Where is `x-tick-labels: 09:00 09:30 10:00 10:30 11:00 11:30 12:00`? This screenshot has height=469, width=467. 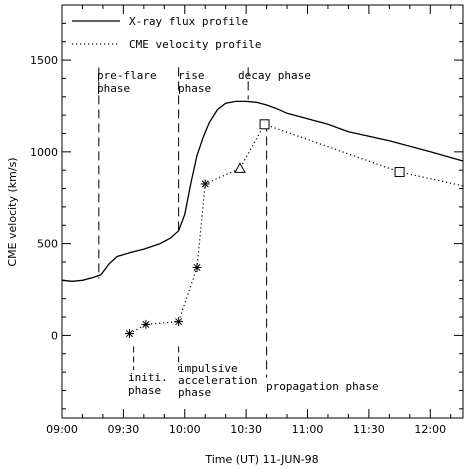 x-tick-labels: 09:00 09:30 10:00 10:30 11:00 11:30 12:00 is located at coordinates (246, 429).